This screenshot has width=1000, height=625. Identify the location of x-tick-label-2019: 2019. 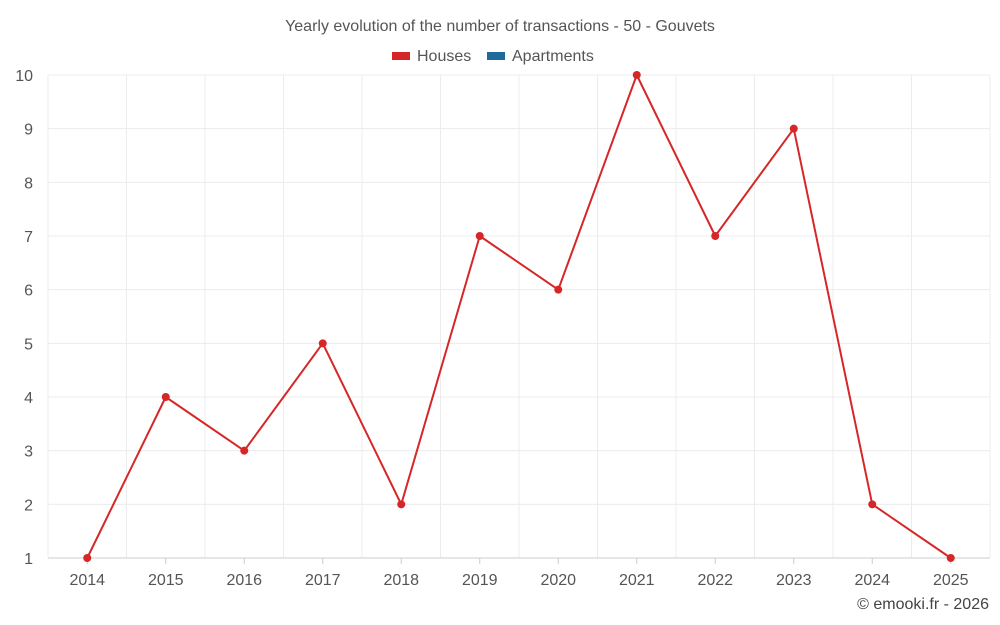
(480, 580).